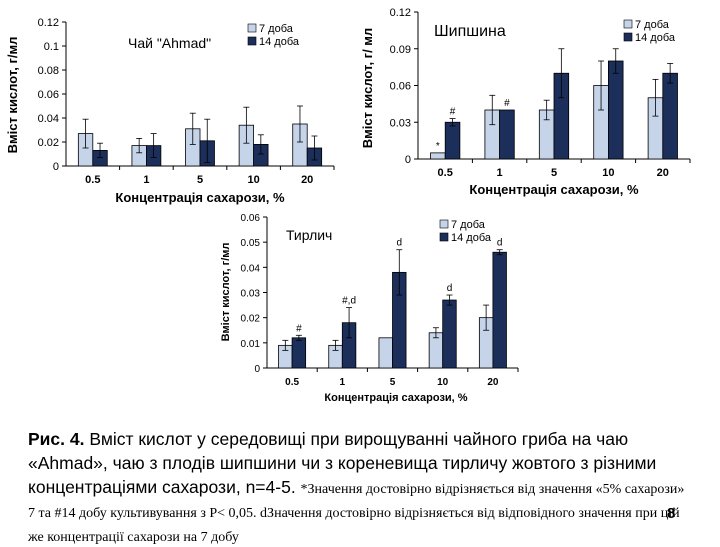 This screenshot has width=720, height=547. What do you see at coordinates (400, 50) in the screenshot?
I see `y-tick-label: 0.09` at bounding box center [400, 50].